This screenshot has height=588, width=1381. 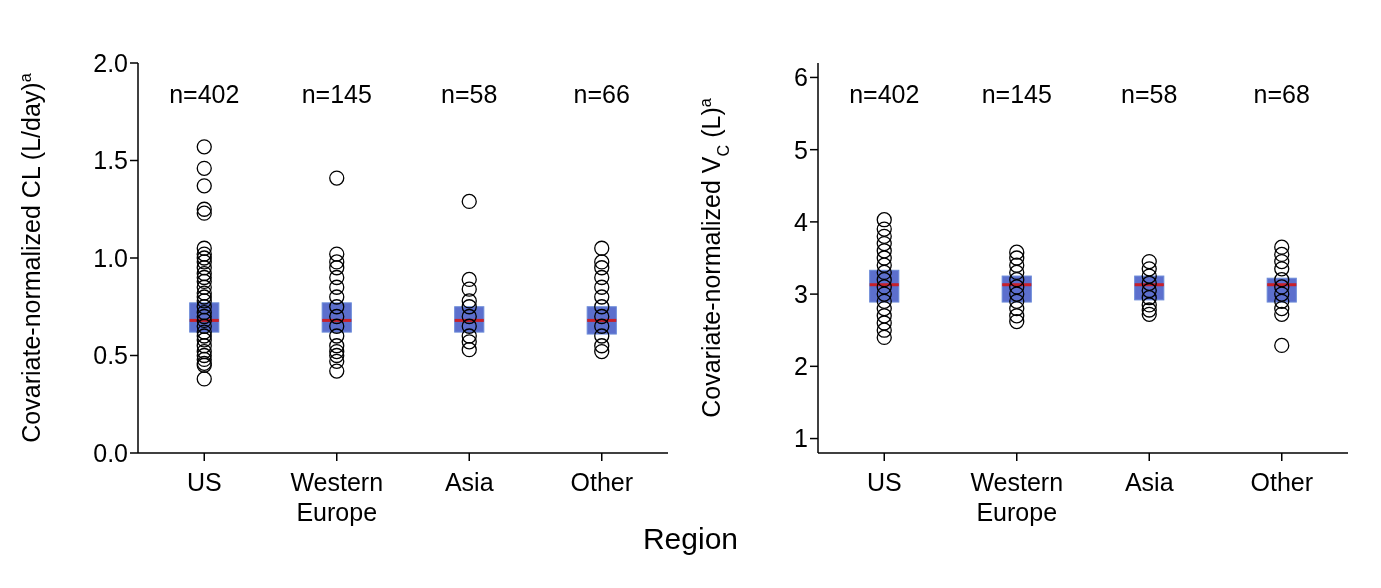 What do you see at coordinates (801, 366) in the screenshot?
I see `y-tick-label: 2` at bounding box center [801, 366].